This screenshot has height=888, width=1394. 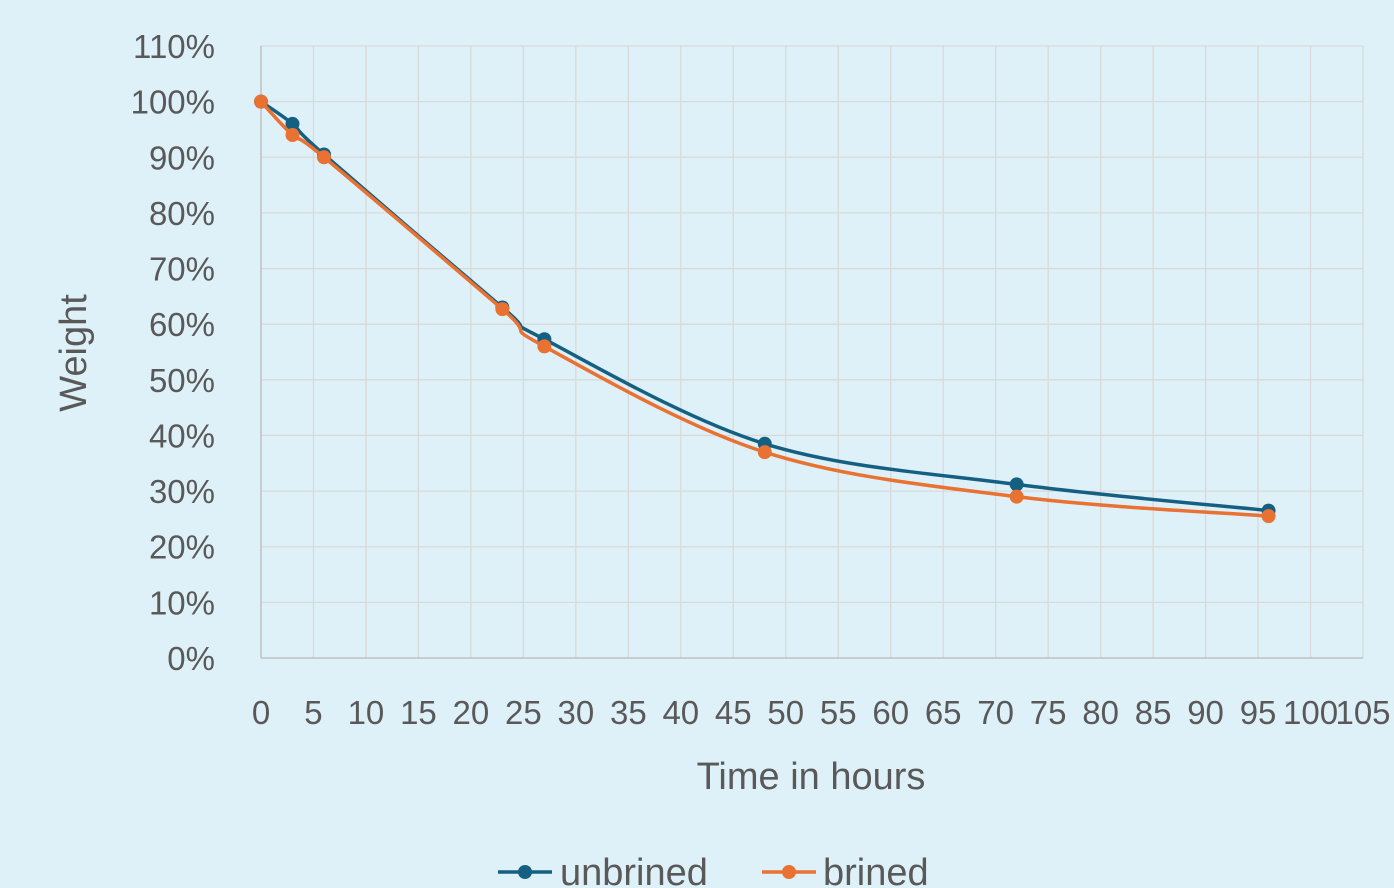 What do you see at coordinates (182, 602) in the screenshot?
I see `y-tick-label: 10%` at bounding box center [182, 602].